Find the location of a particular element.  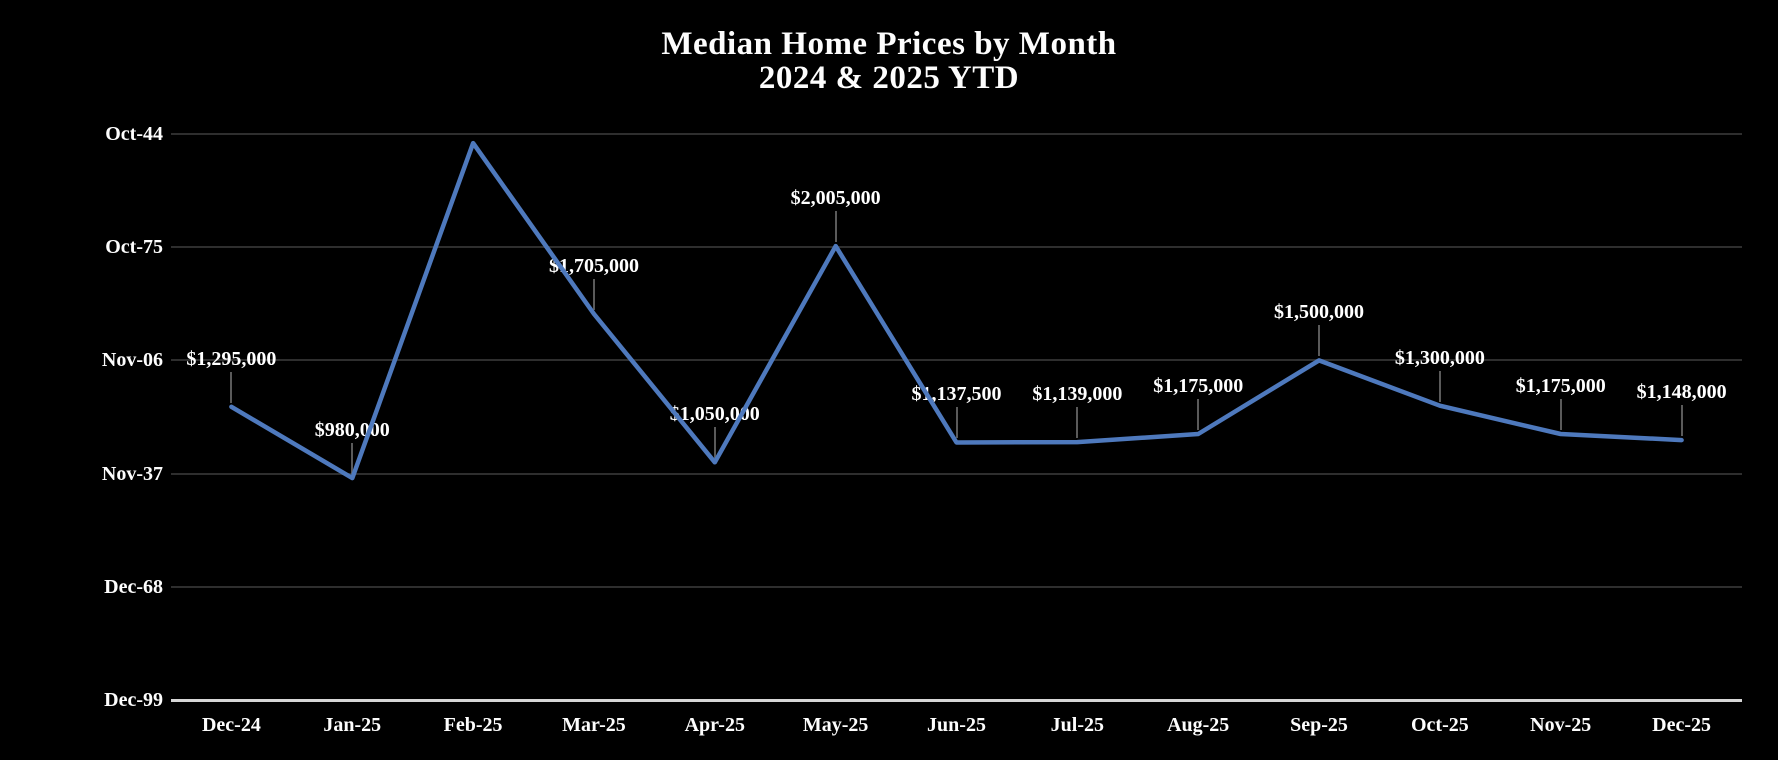

y-axis-tick-label: Nov-06 is located at coordinates (132, 360).